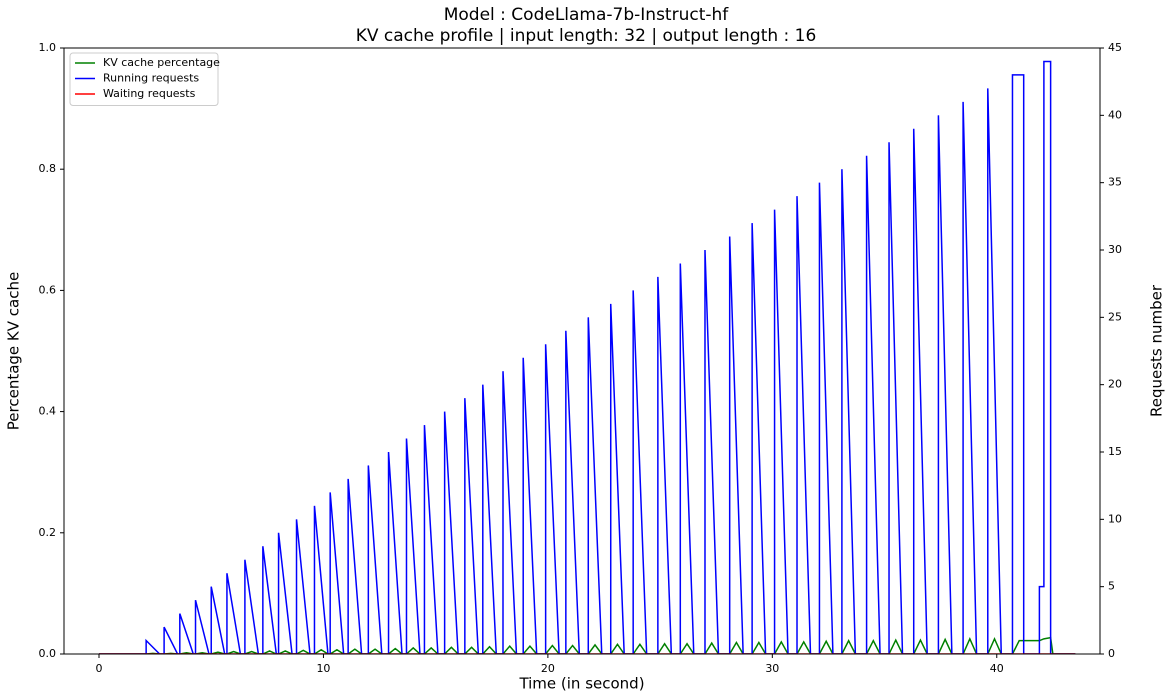  What do you see at coordinates (1115, 47) in the screenshot?
I see `y2-tick-label: 45` at bounding box center [1115, 47].